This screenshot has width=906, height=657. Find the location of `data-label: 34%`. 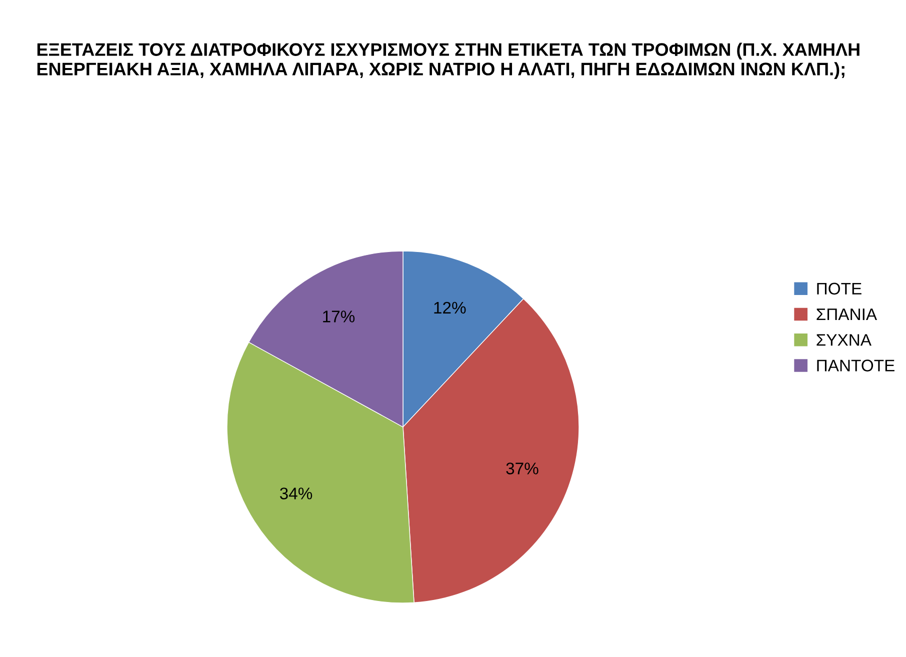

data-label: 34% is located at coordinates (296, 494).